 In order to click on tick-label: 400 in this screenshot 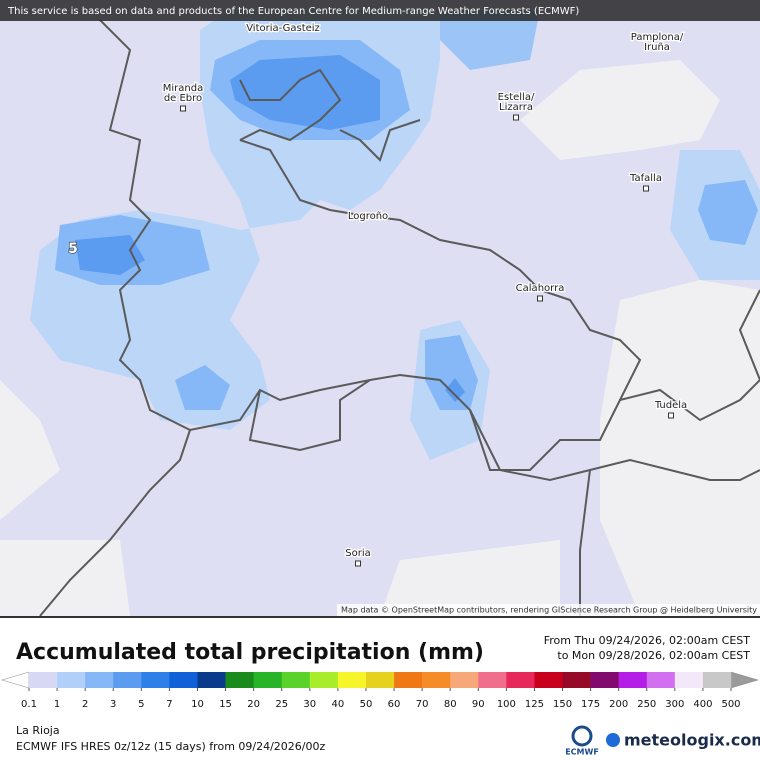, I will do `click(702, 704)`.